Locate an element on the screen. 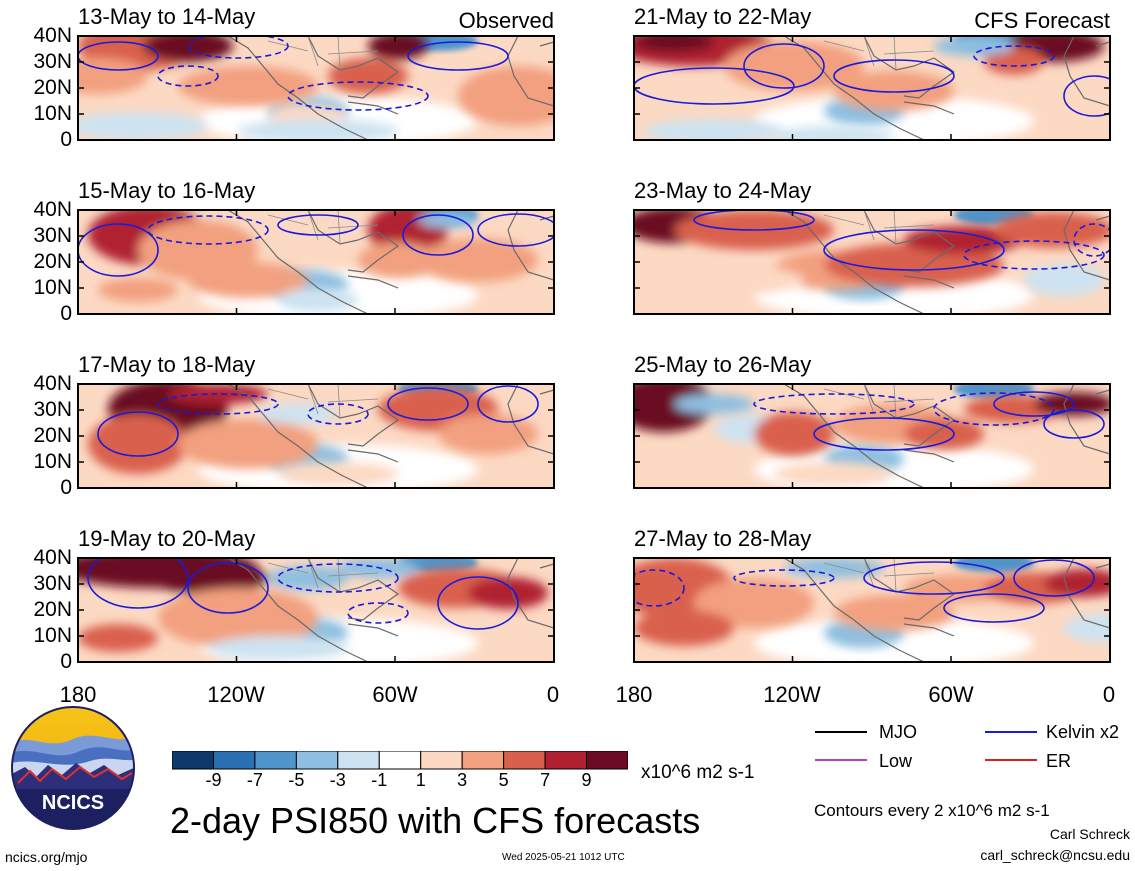  website-link: ncics.org/mjo is located at coordinates (46, 857).